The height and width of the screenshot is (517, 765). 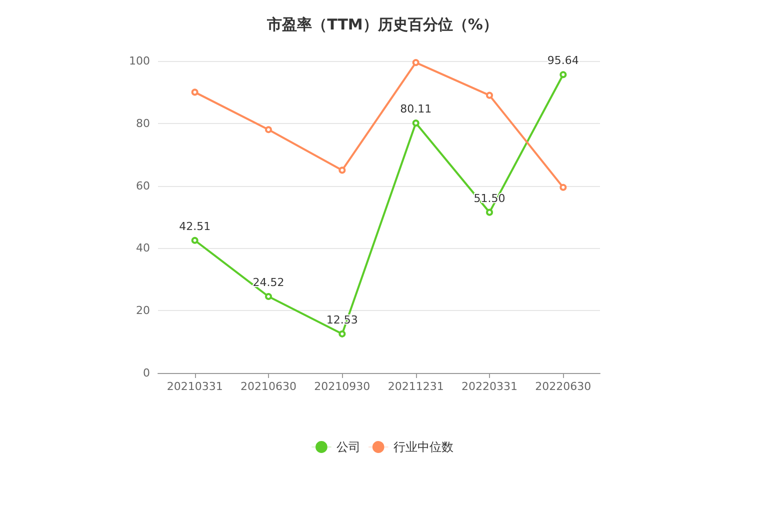 What do you see at coordinates (143, 123) in the screenshot?
I see `y-tick-label: 80` at bounding box center [143, 123].